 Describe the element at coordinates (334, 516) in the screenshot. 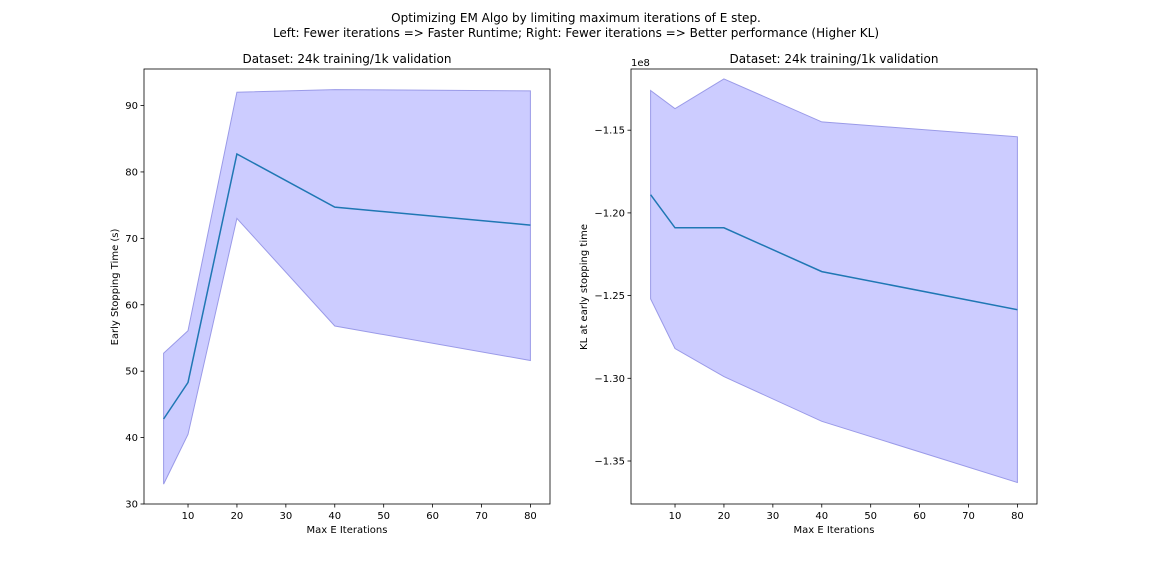

I see `left-chart-xtick-label: 40` at that location.